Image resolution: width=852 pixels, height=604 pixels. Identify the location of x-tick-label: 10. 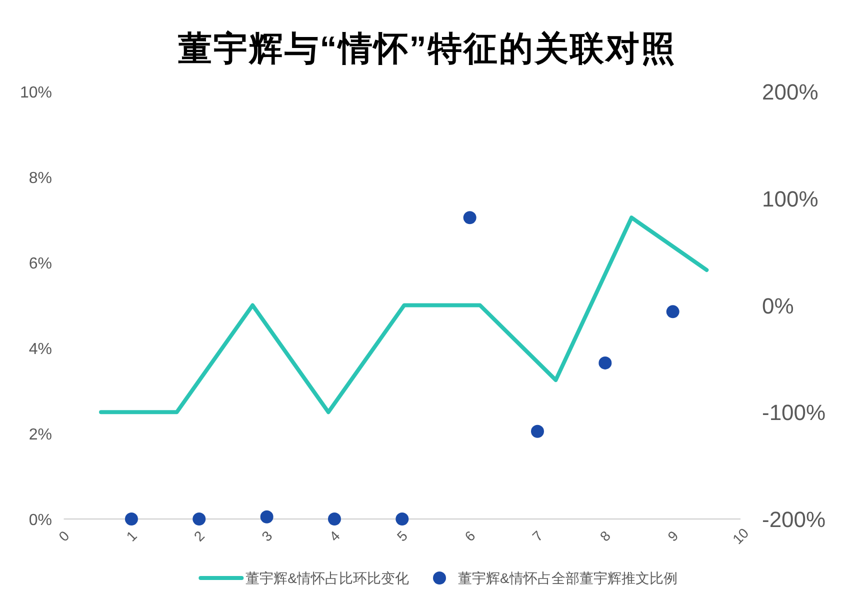
(740, 536).